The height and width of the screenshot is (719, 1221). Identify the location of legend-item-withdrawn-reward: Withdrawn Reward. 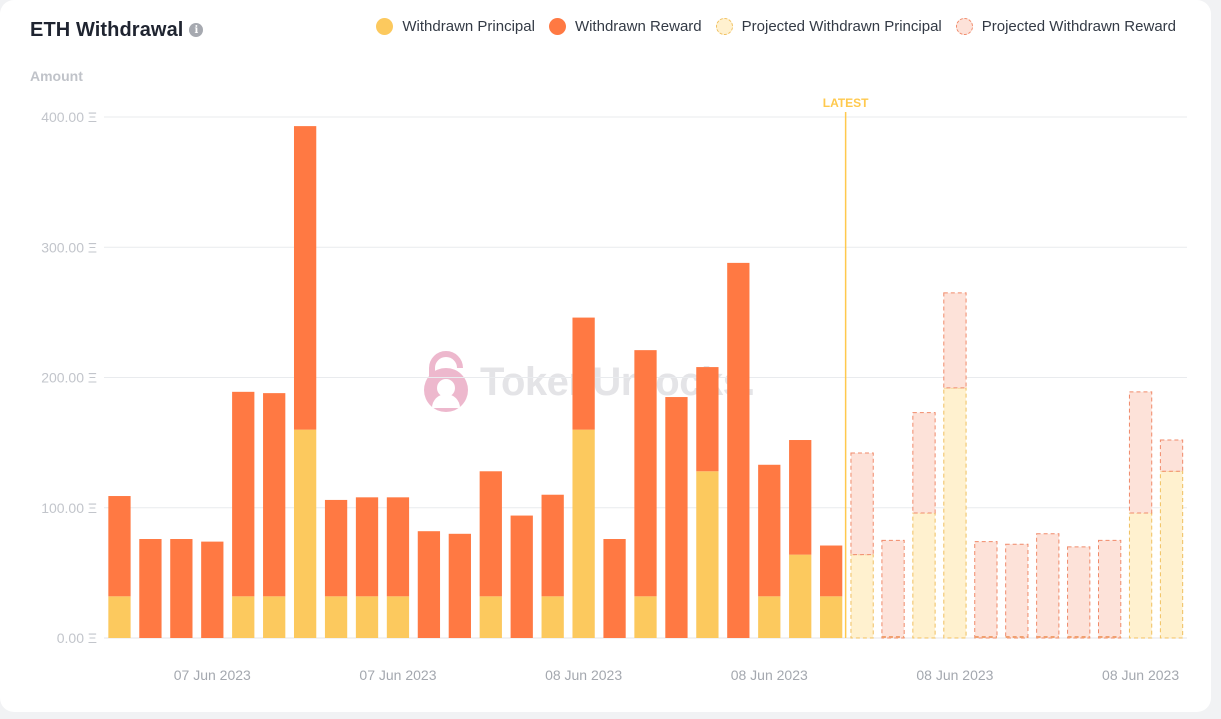
(625, 26).